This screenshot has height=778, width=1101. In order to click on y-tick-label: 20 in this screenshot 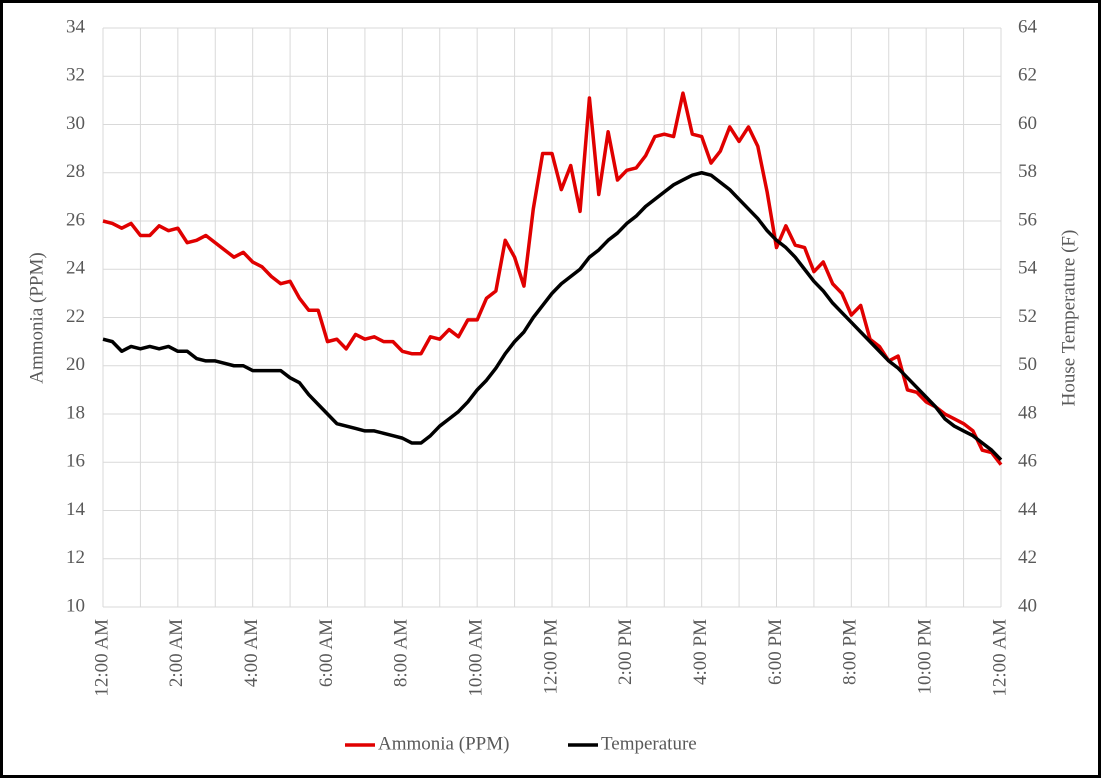, I will do `click(75, 364)`.